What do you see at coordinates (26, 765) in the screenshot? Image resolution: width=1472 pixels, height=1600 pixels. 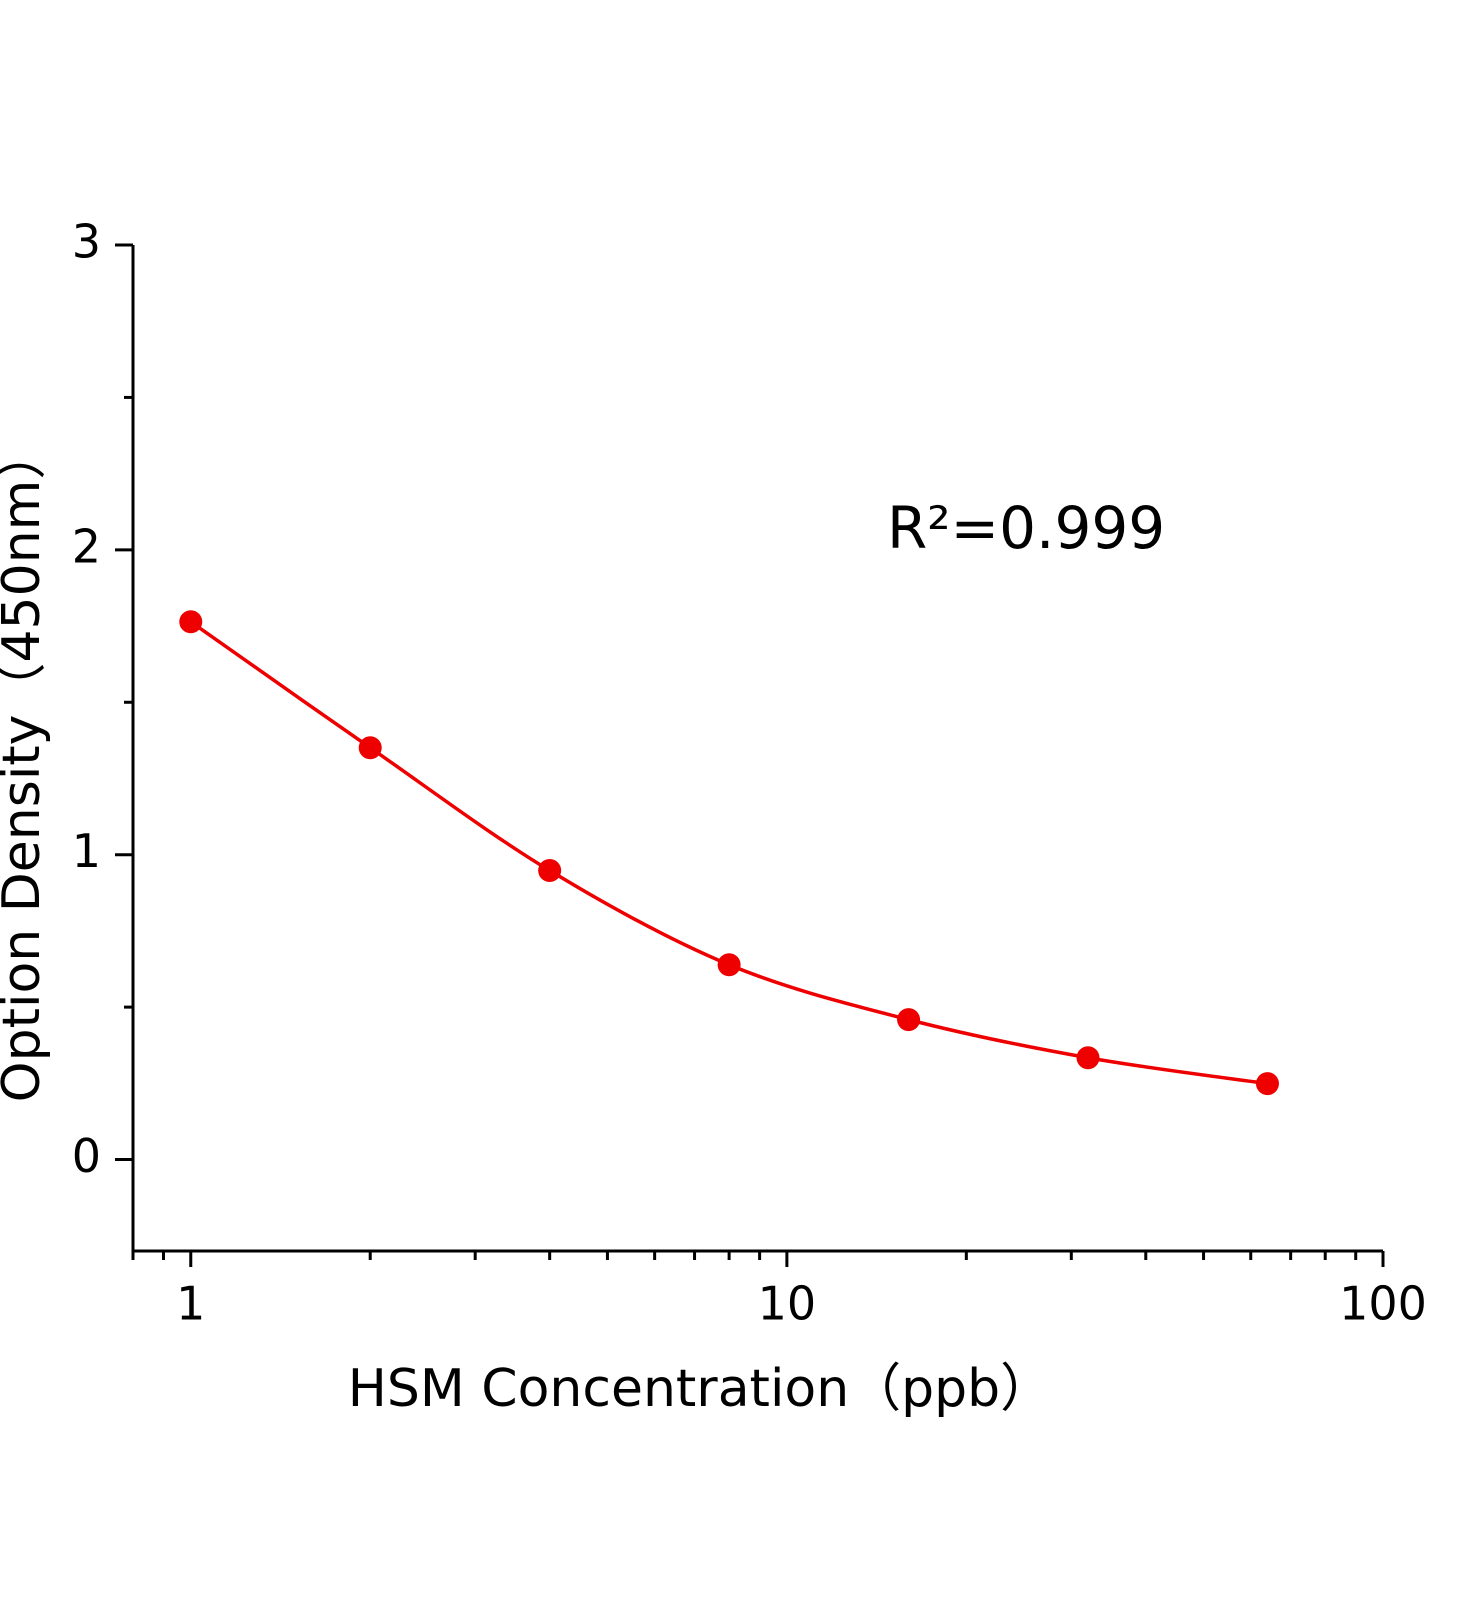 I see `y-axis-label: Option Density（450nm）` at bounding box center [26, 765].